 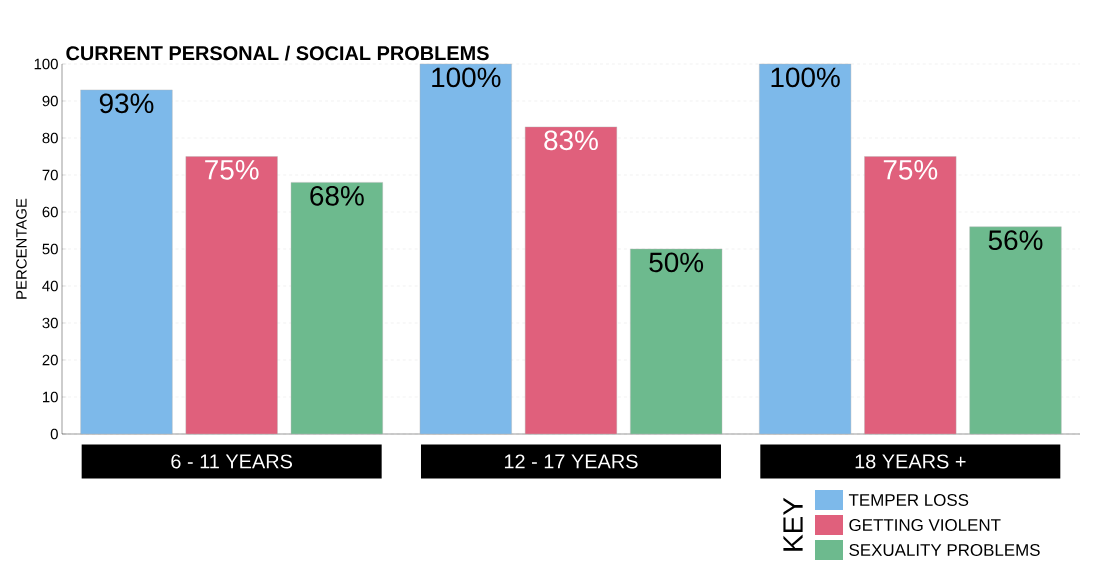 I want to click on data-label: 56%, so click(x=1015, y=240).